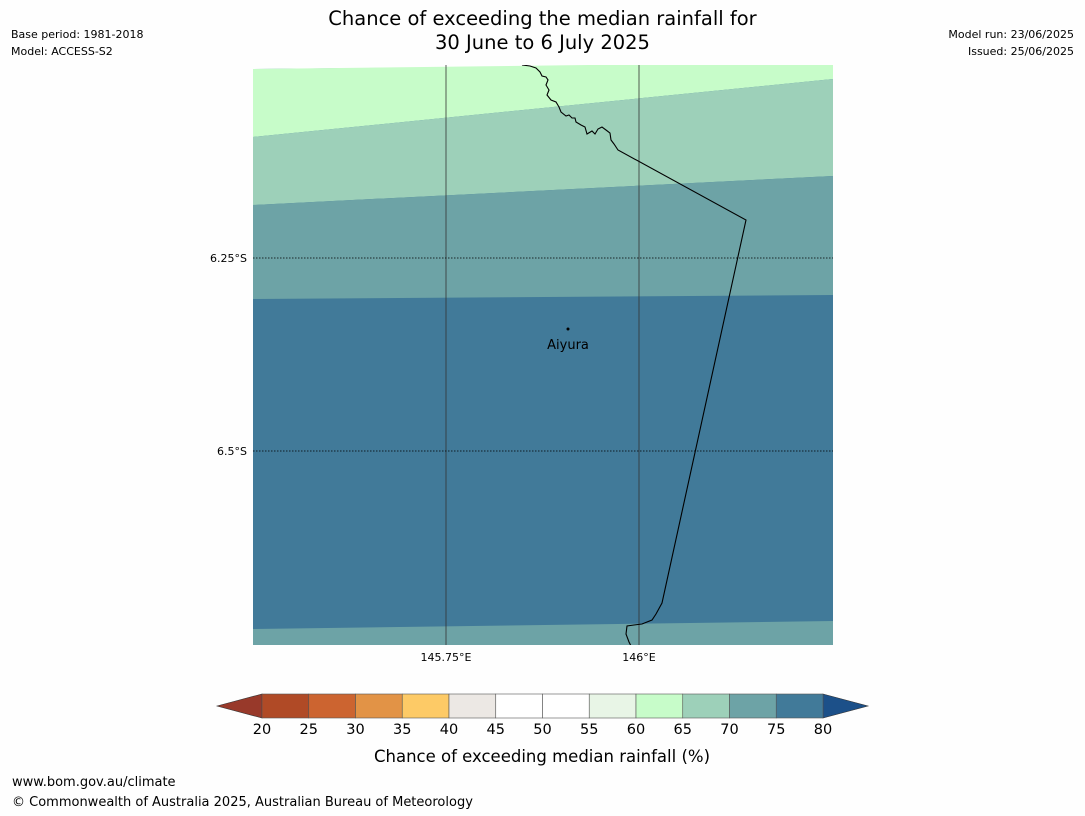  I want to click on colorbar: 20 25 30 35 40 45 50 55 60 65 70 75 80, so click(542, 715).